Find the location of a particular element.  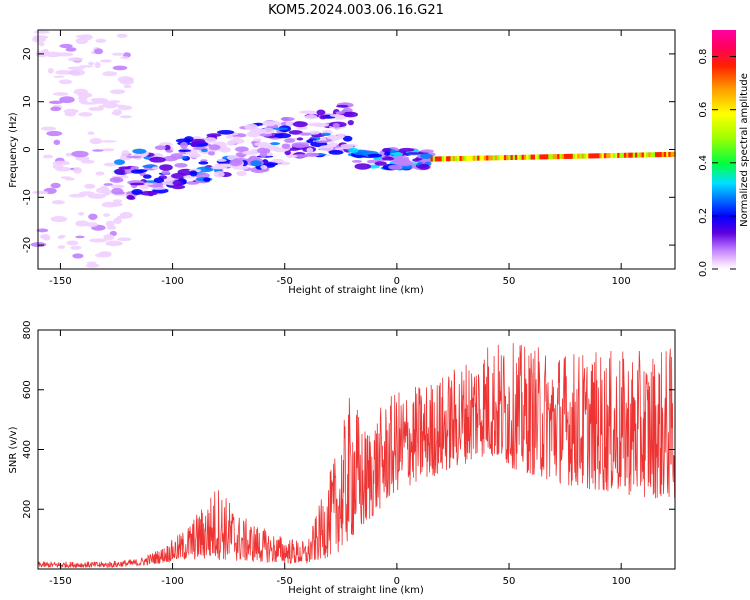

spectrogram-y-tick-label: 20 is located at coordinates (27, 54).